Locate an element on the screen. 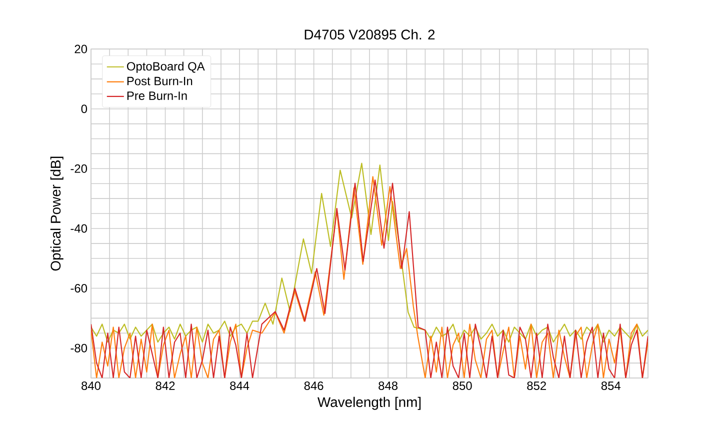  legend-label: Post Burn-In is located at coordinates (159, 81).